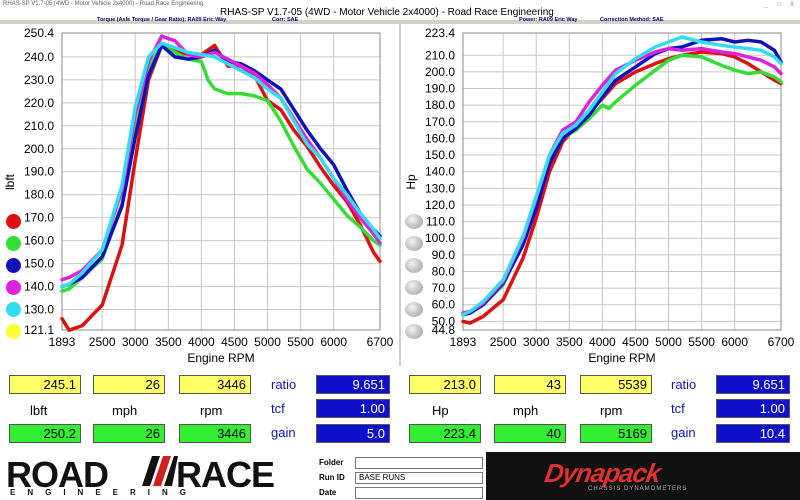  What do you see at coordinates (753, 433) in the screenshot?
I see `power-gain-value: 10.4` at bounding box center [753, 433].